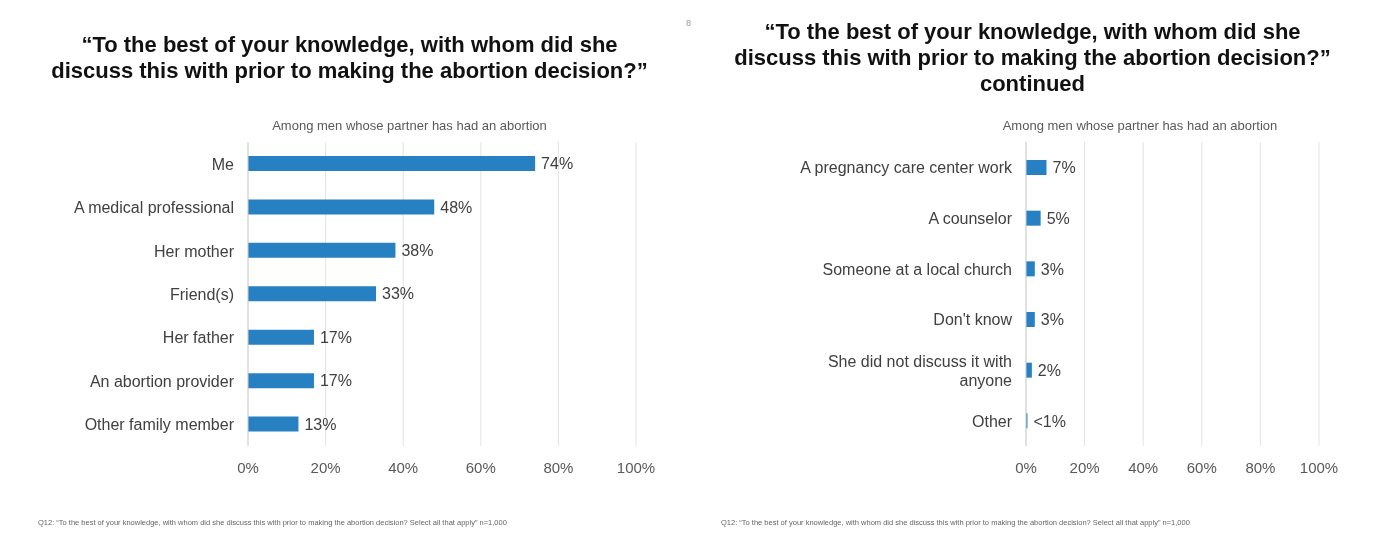 This screenshot has width=1382, height=542. Describe the element at coordinates (920, 370) in the screenshot. I see `y-tick-label: She did not discuss it with anyone` at that location.